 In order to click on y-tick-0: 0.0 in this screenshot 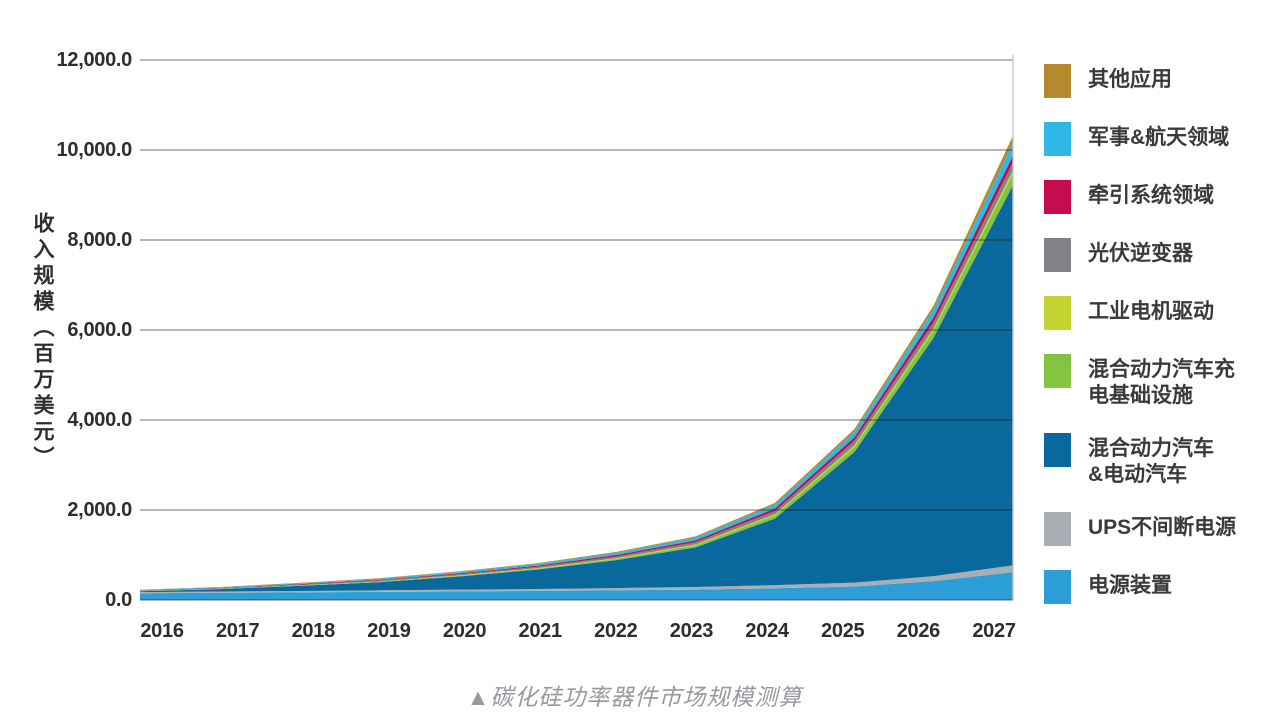, I will do `click(118, 600)`.